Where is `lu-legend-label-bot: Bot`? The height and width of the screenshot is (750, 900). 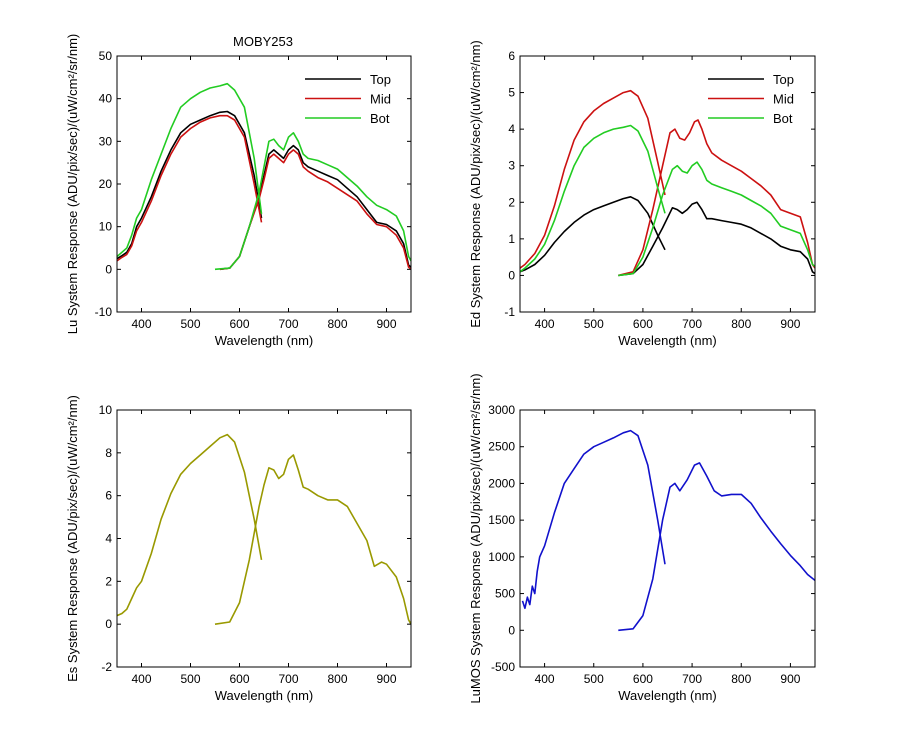
lu-legend-label-bot: Bot is located at coordinates (380, 118).